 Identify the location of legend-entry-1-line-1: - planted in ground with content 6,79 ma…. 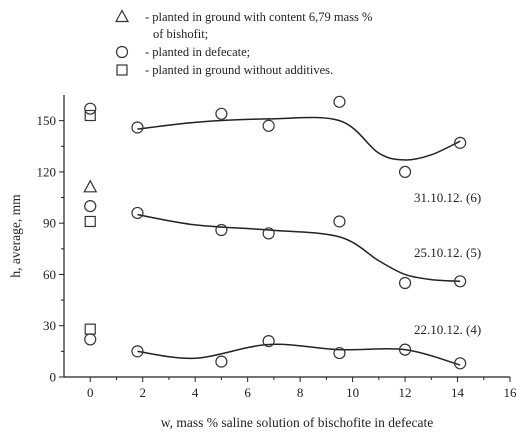
(258, 17).